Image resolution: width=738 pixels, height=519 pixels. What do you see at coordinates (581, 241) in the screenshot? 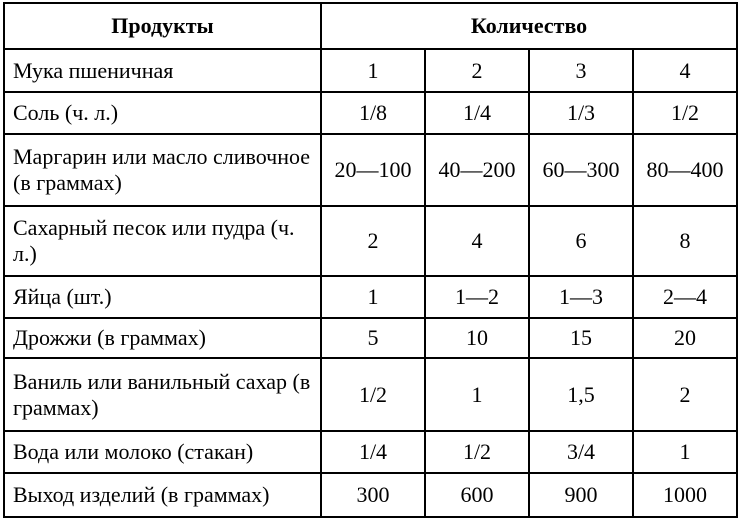
I see `quantity-cell: 6` at bounding box center [581, 241].